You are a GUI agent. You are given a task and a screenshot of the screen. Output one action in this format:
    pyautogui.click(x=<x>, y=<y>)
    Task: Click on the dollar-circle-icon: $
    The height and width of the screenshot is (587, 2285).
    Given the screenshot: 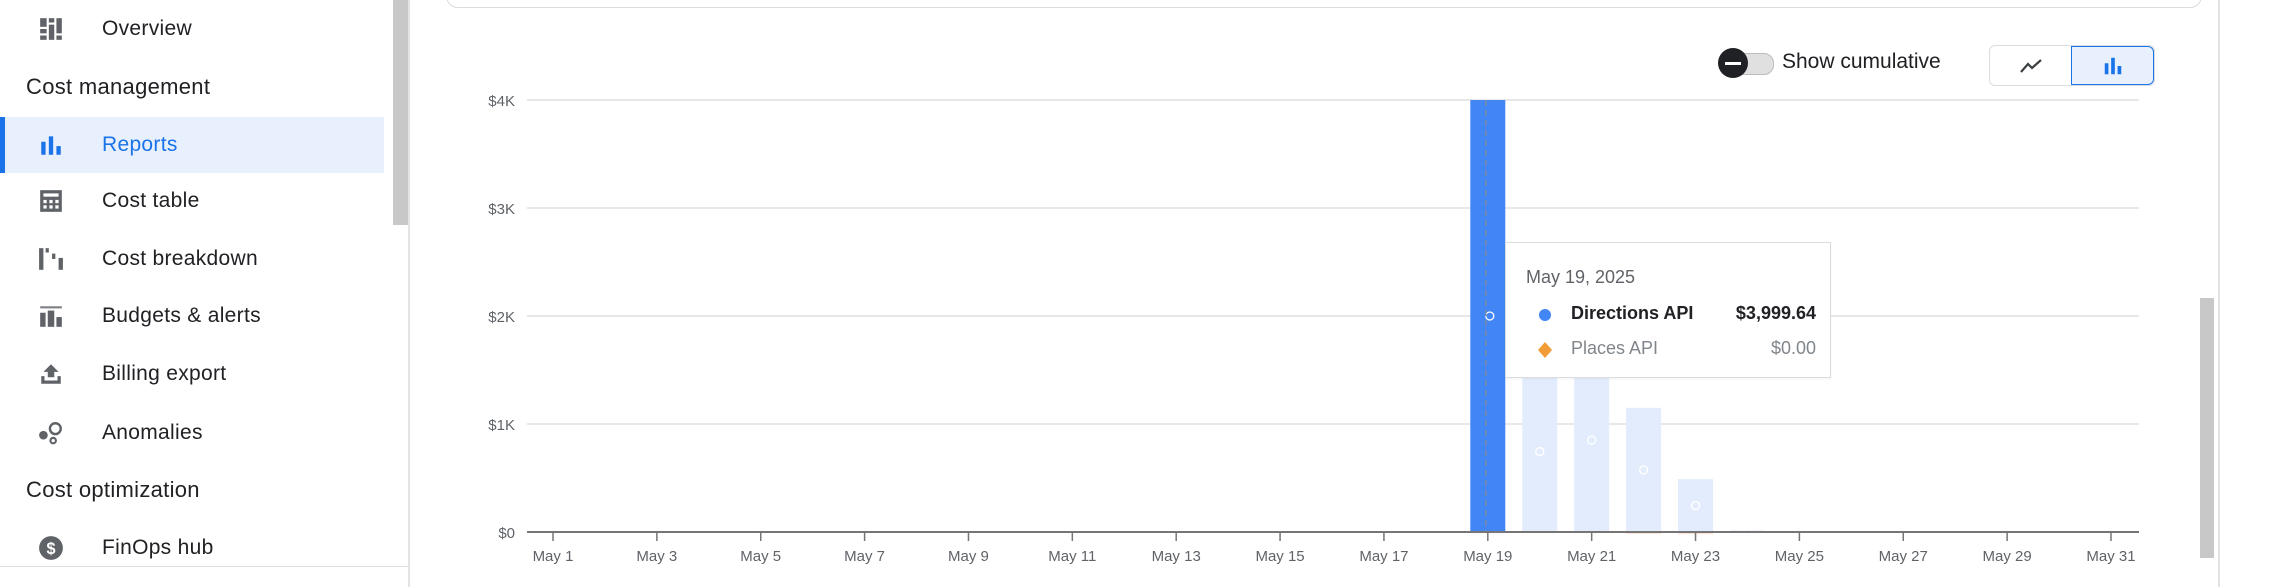 What is the action you would take?
    pyautogui.click(x=51, y=548)
    